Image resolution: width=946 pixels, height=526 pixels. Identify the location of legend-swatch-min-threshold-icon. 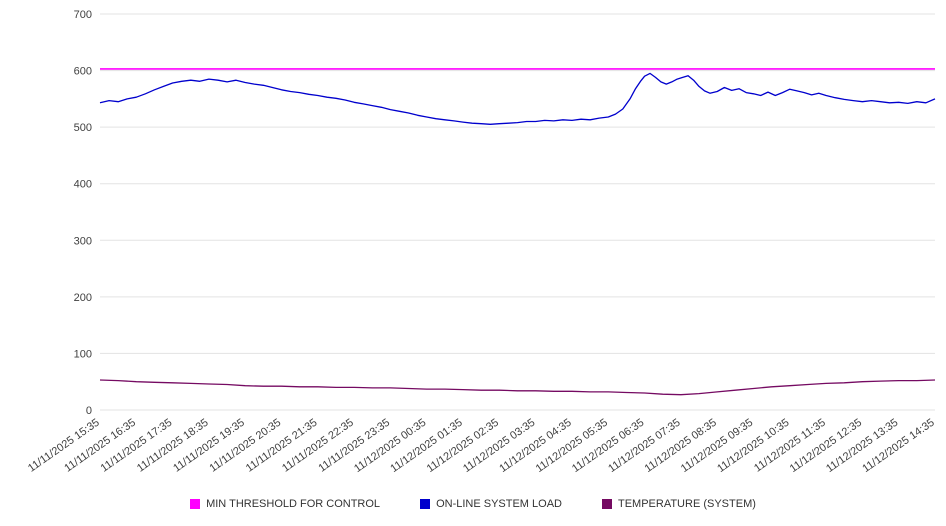
(195, 504).